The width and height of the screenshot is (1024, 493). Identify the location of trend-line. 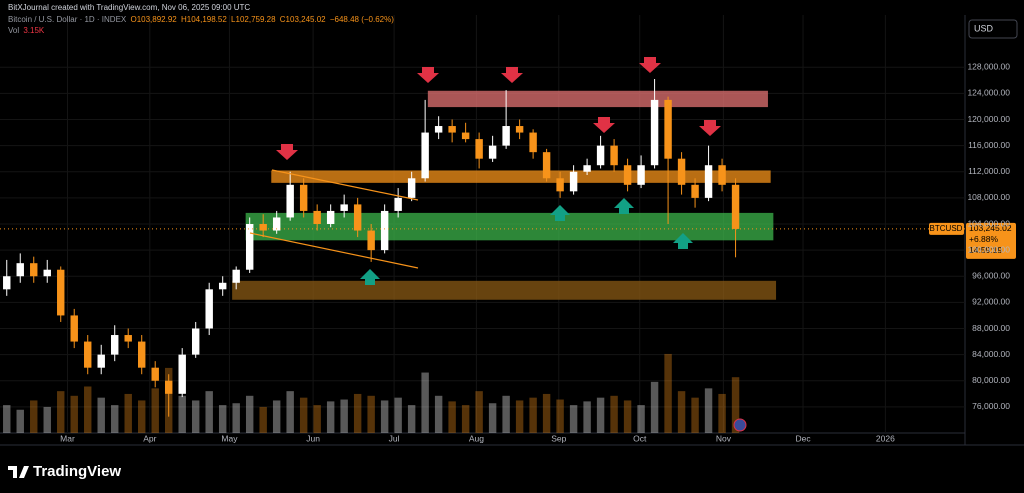
(345, 185).